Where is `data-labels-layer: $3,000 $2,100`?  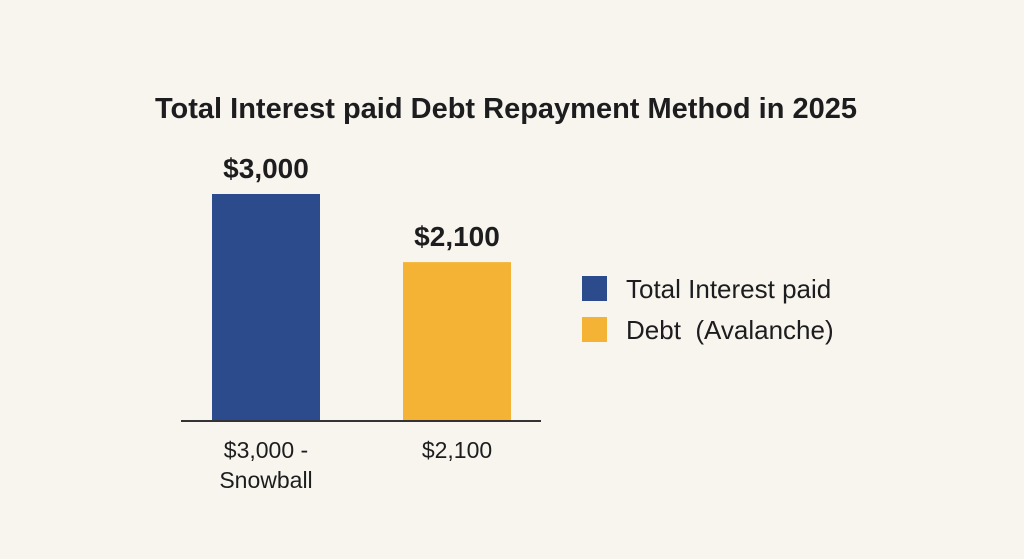
data-labels-layer: $3,000 $2,100 is located at coordinates (361, 202).